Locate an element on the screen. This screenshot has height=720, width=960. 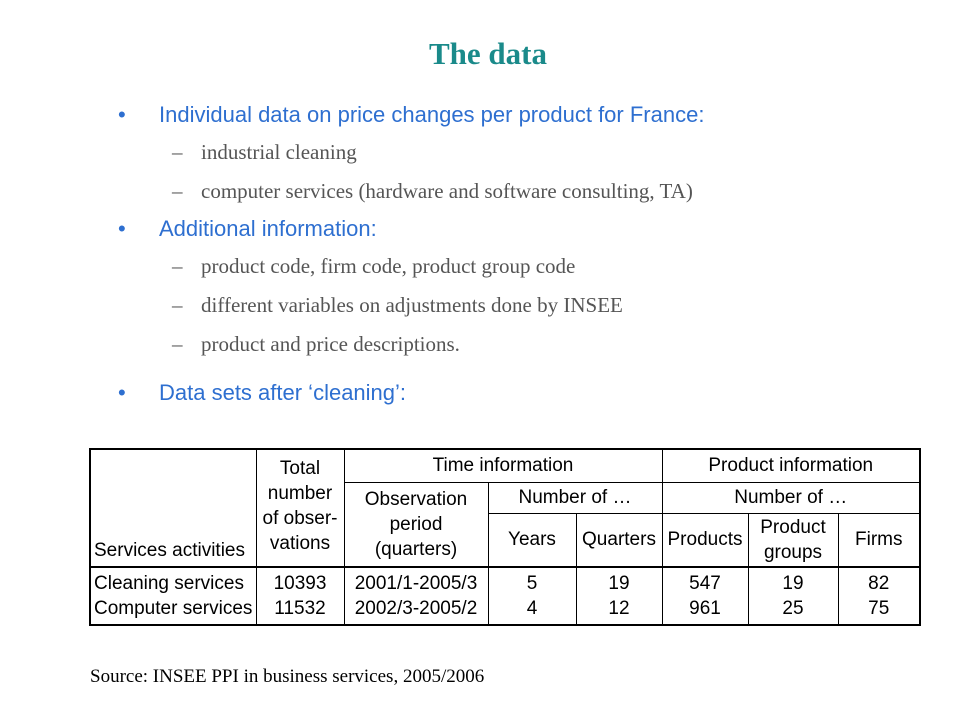
header-total-observations: Total number of obser- vations is located at coordinates (300, 508).